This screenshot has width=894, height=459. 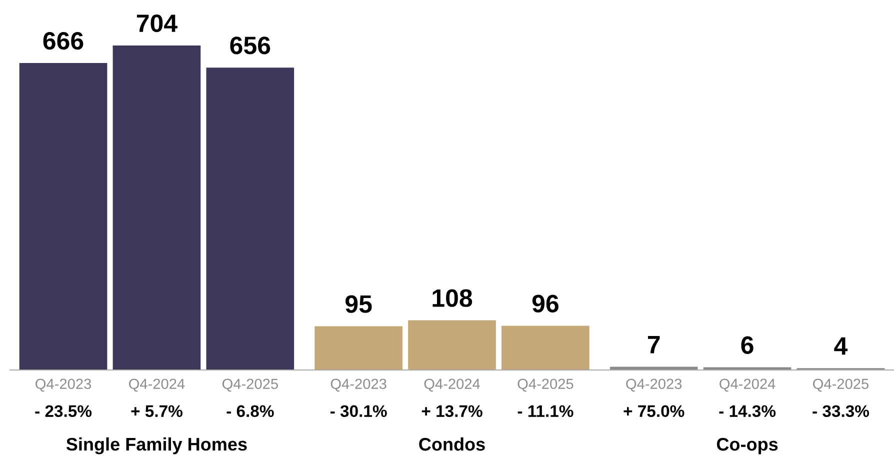 What do you see at coordinates (747, 345) in the screenshot?
I see `data-label: 6` at bounding box center [747, 345].